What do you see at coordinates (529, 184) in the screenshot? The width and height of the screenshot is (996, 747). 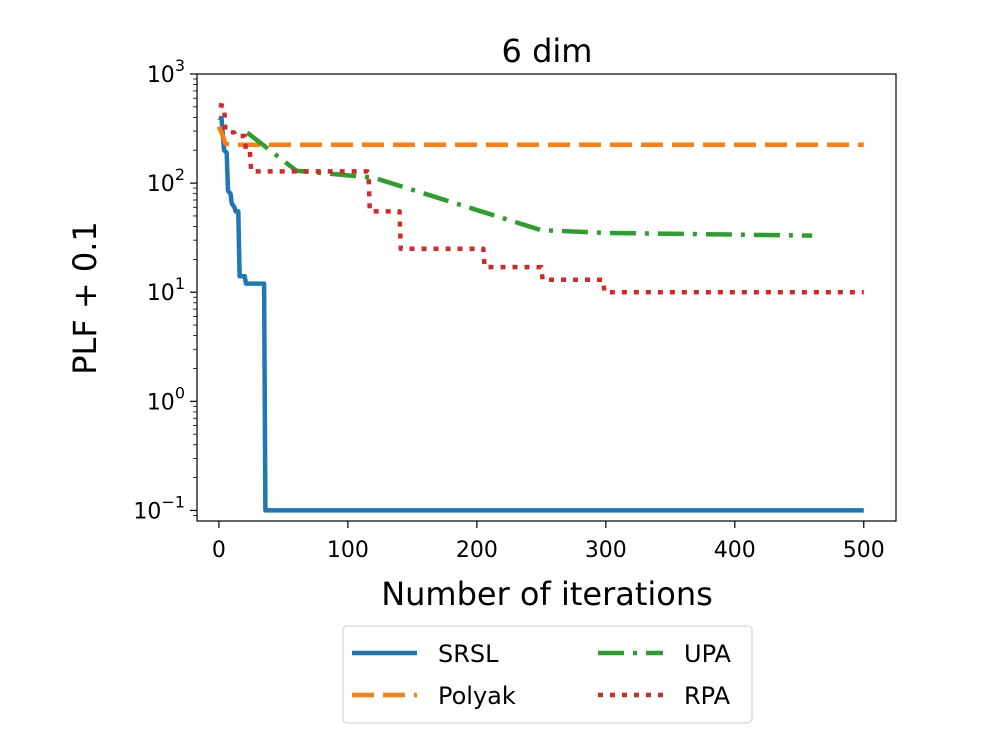 I see `series-line-upa` at bounding box center [529, 184].